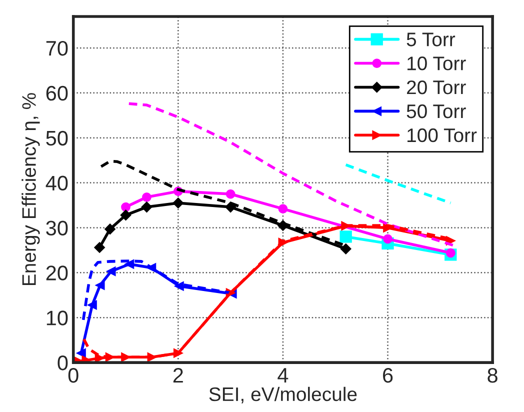 Image resolution: width=524 pixels, height=412 pixels. I want to click on legend-label: 20 Torr, so click(436, 87).